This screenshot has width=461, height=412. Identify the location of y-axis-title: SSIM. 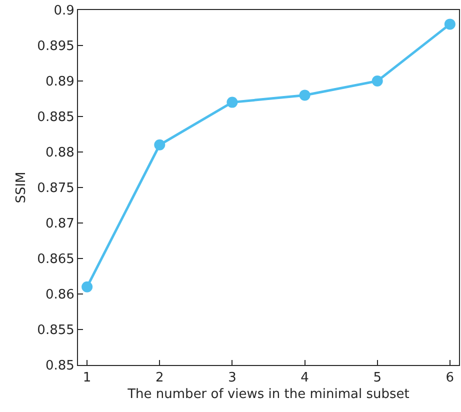
(22, 188).